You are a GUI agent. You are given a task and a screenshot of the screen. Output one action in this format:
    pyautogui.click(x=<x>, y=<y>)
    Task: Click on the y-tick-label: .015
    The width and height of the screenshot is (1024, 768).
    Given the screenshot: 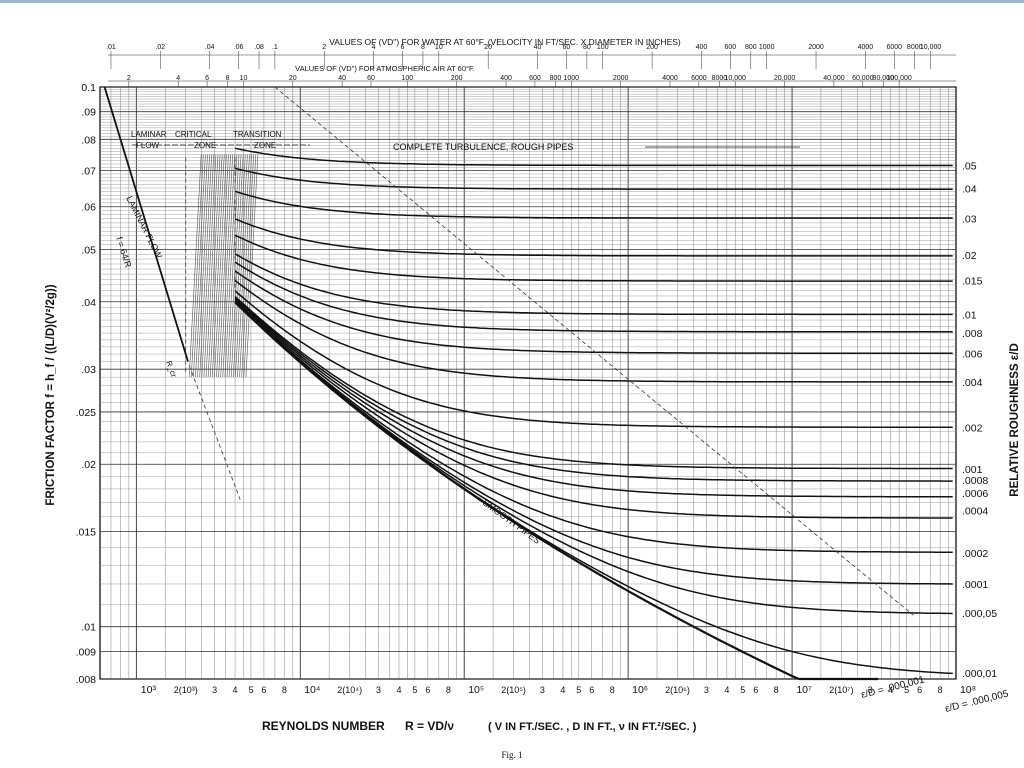 What is the action you would take?
    pyautogui.click(x=86, y=533)
    